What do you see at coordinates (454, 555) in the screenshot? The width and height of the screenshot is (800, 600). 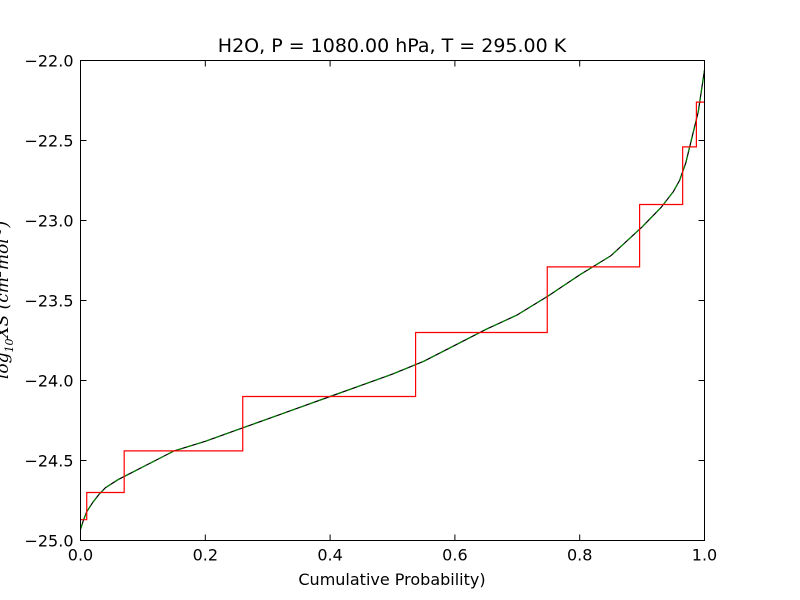 I see `x-tick-label: 0.6` at bounding box center [454, 555].